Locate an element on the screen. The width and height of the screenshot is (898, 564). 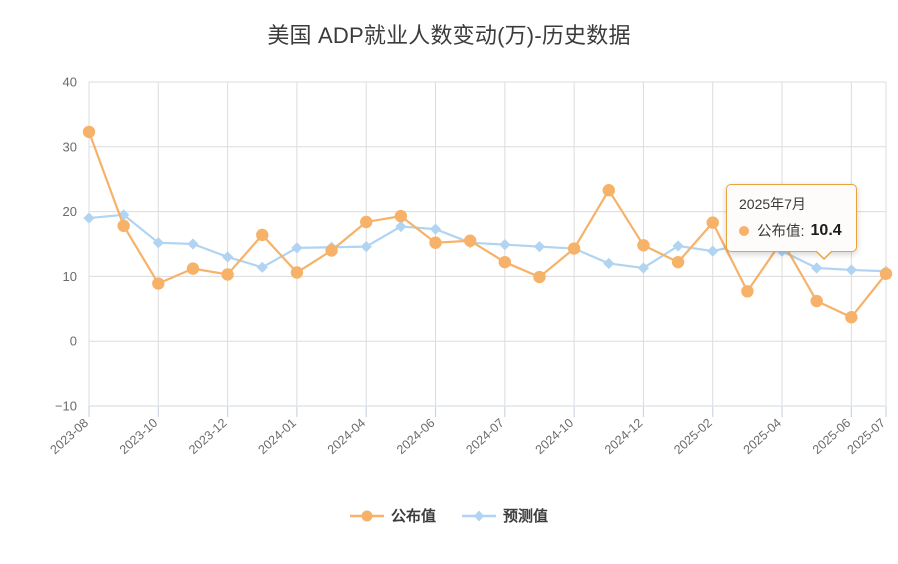
x-axis-tick-label: 2024-10 is located at coordinates (554, 436).